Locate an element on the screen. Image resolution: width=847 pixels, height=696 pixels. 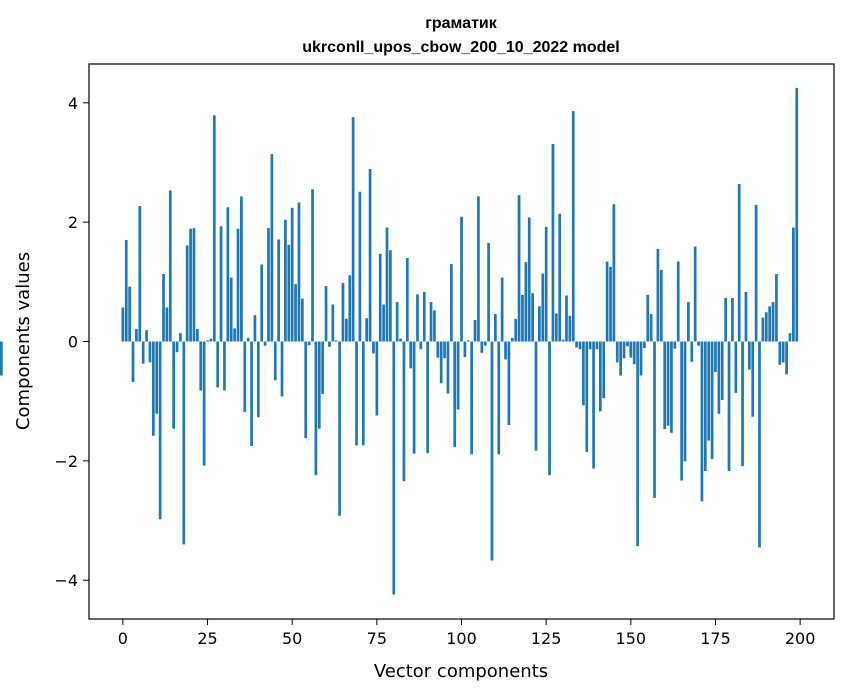
y-axis-label: Components values is located at coordinates (23, 341).